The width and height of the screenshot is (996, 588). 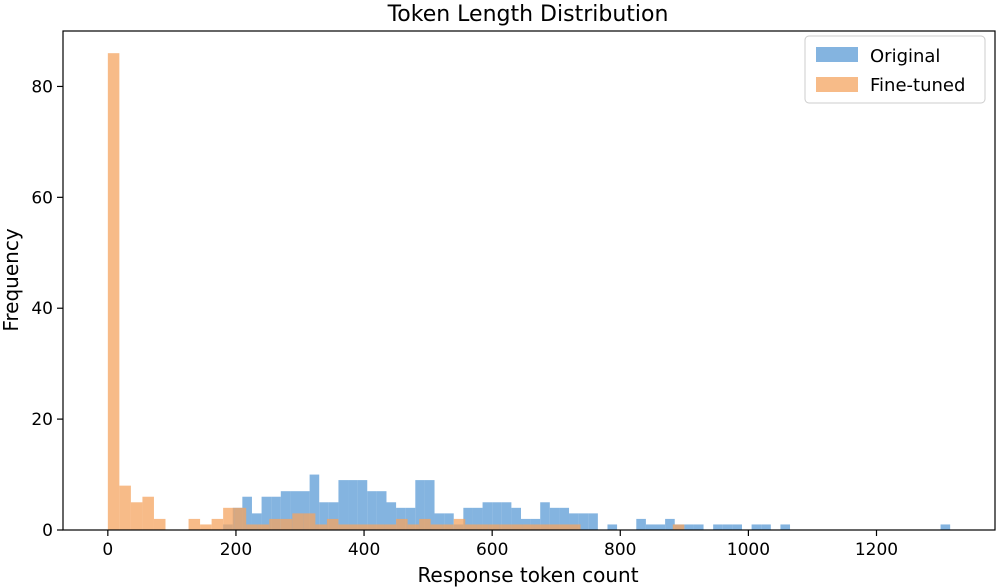 What do you see at coordinates (364, 550) in the screenshot?
I see `x-tick-label: 400` at bounding box center [364, 550].